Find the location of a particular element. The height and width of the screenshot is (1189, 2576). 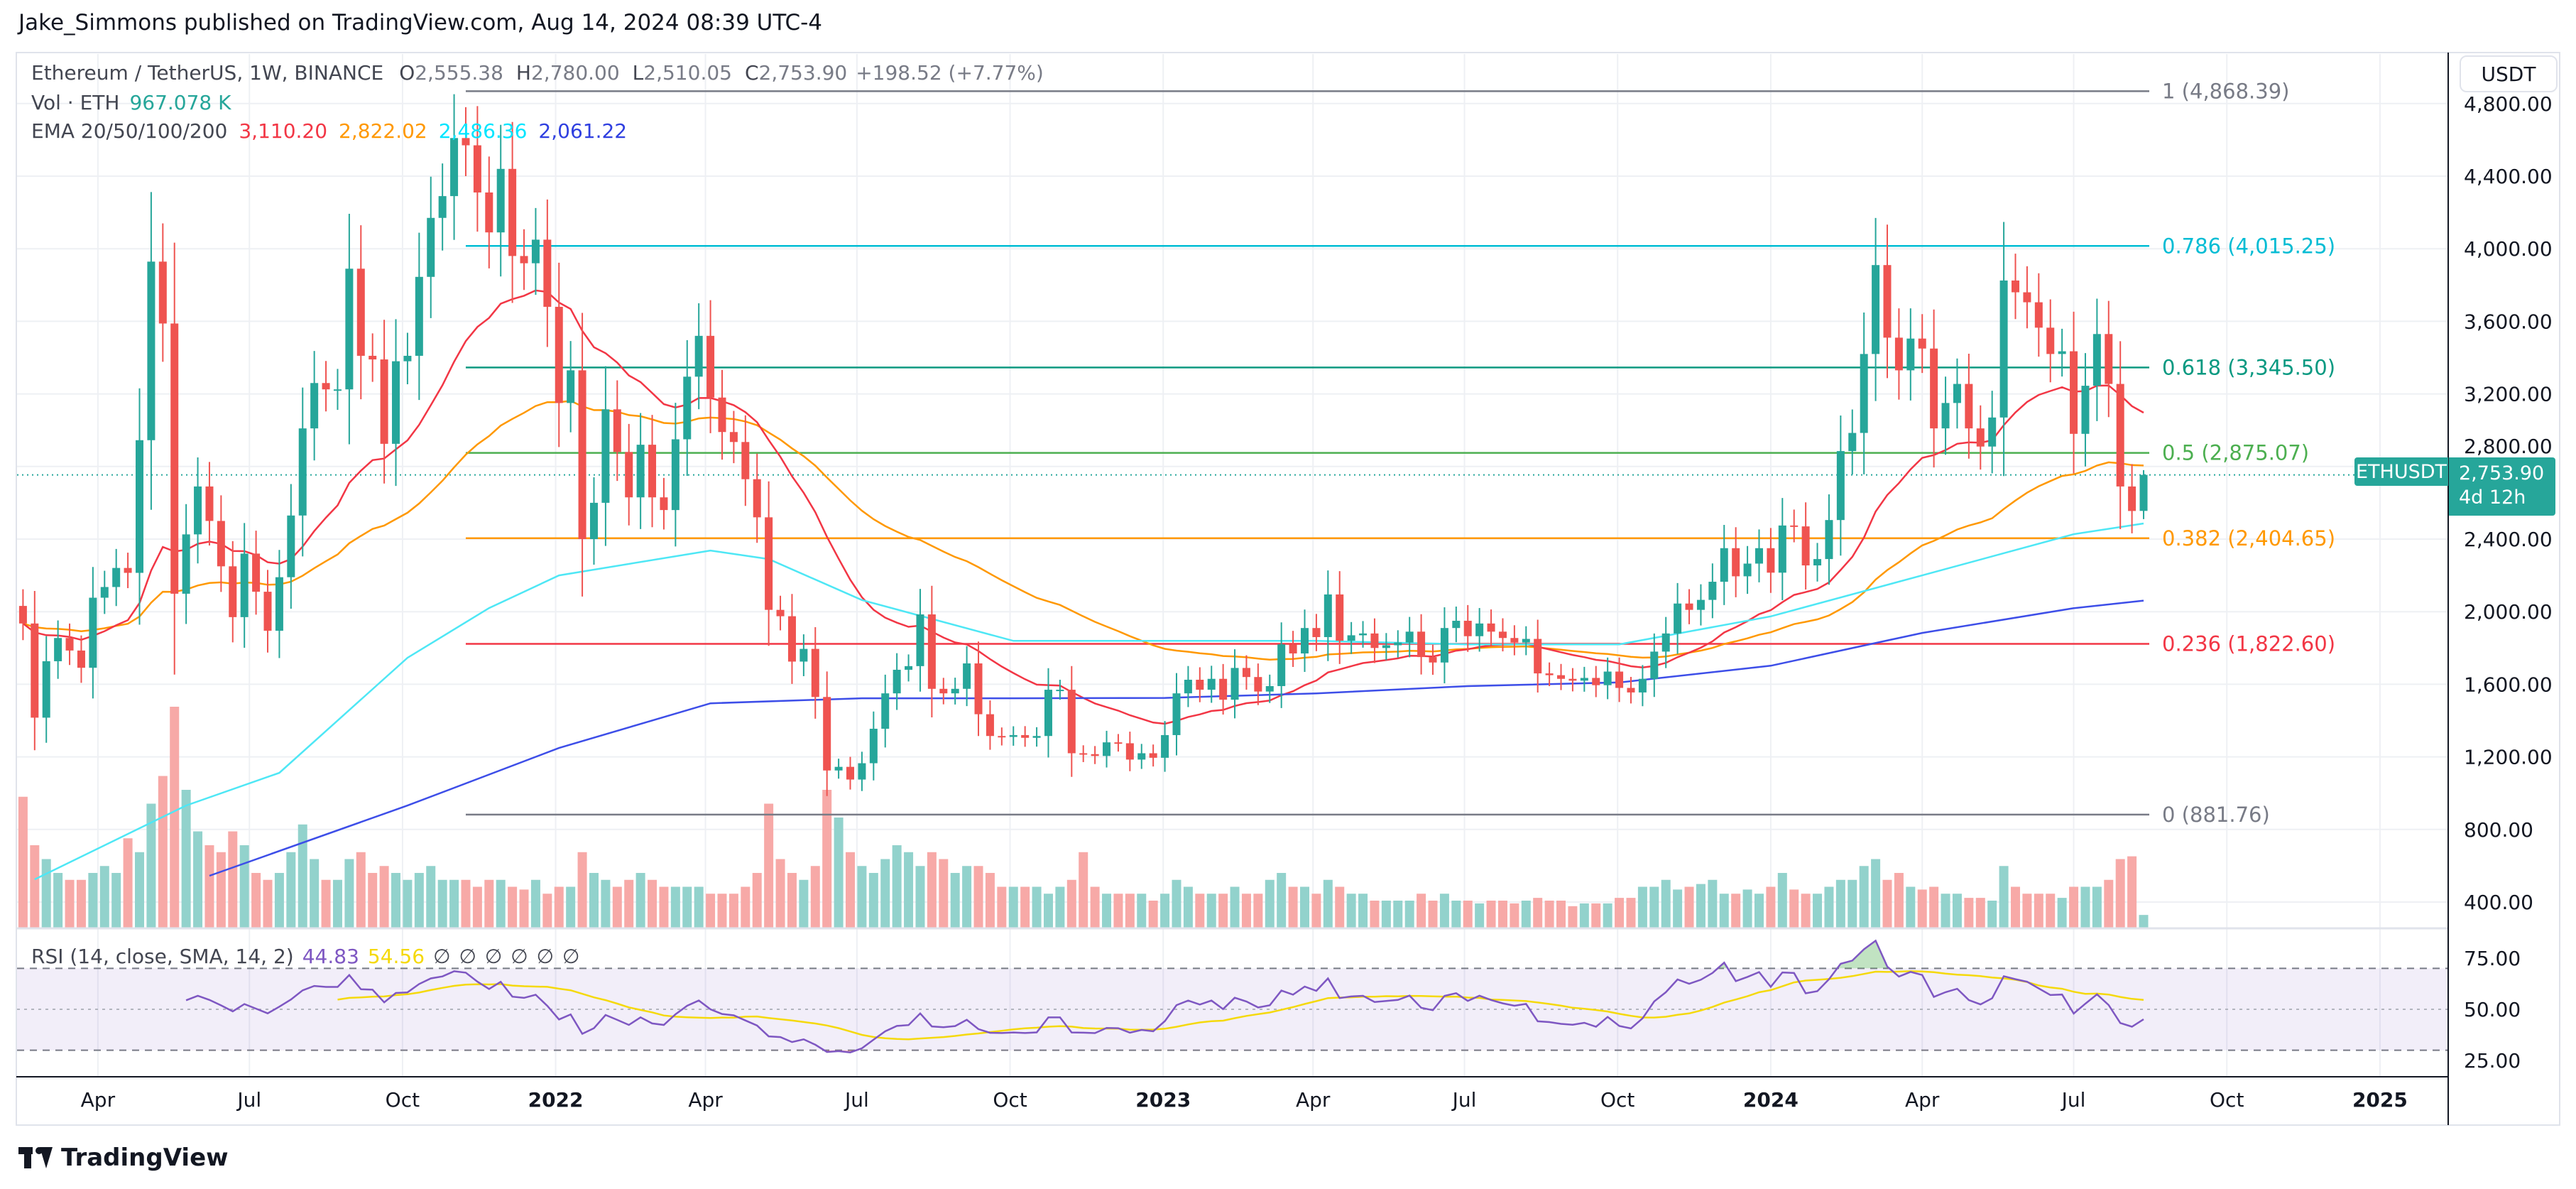

time-tick-label: Apr is located at coordinates (1922, 1100).